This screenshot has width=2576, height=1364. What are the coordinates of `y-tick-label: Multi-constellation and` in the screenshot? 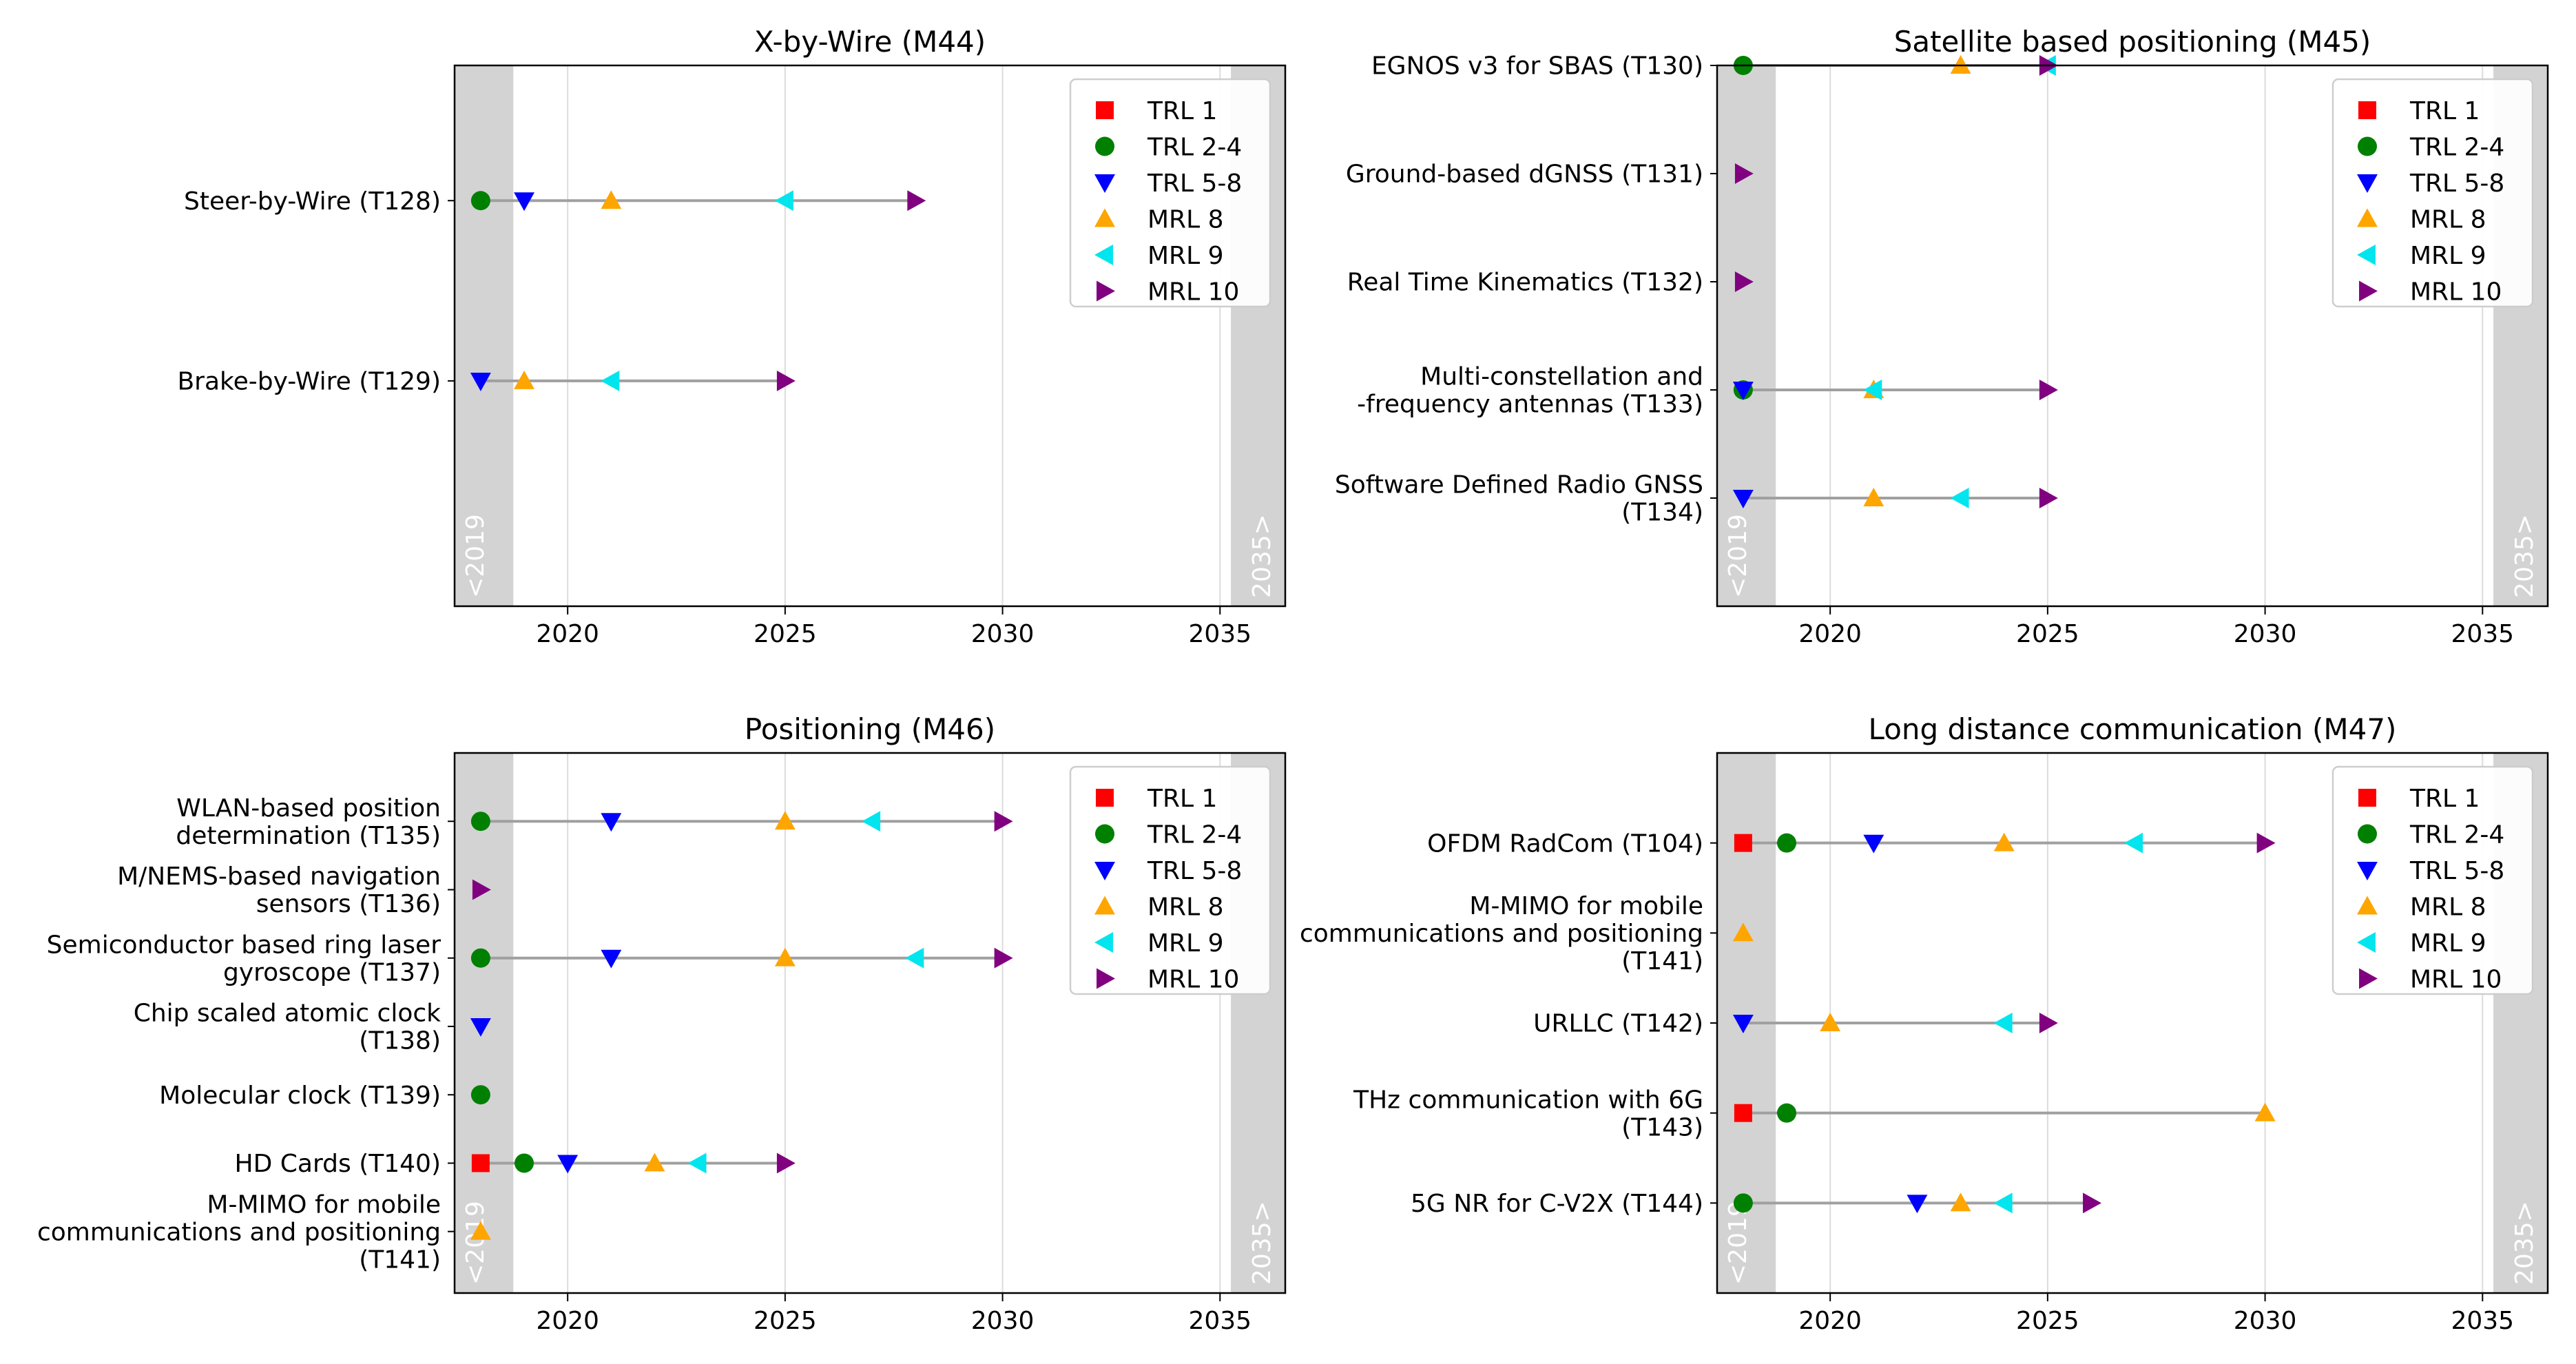 It's located at (1561, 377).